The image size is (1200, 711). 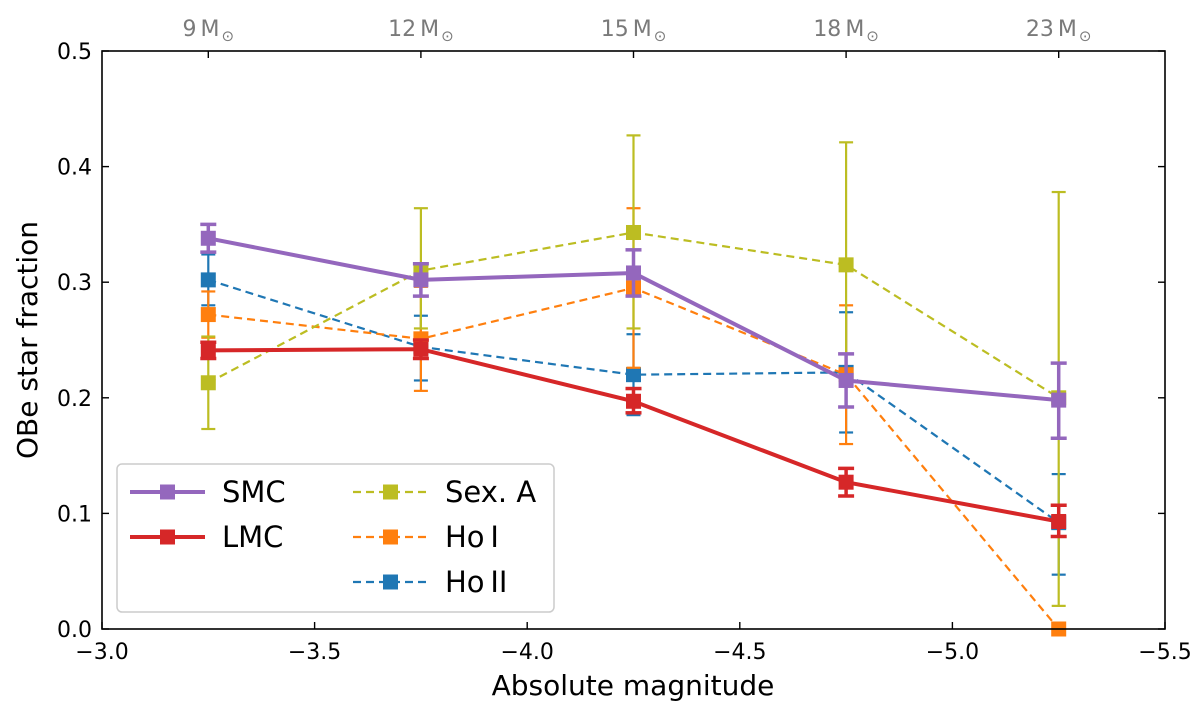 I want to click on mass-number: 12, so click(x=402, y=29).